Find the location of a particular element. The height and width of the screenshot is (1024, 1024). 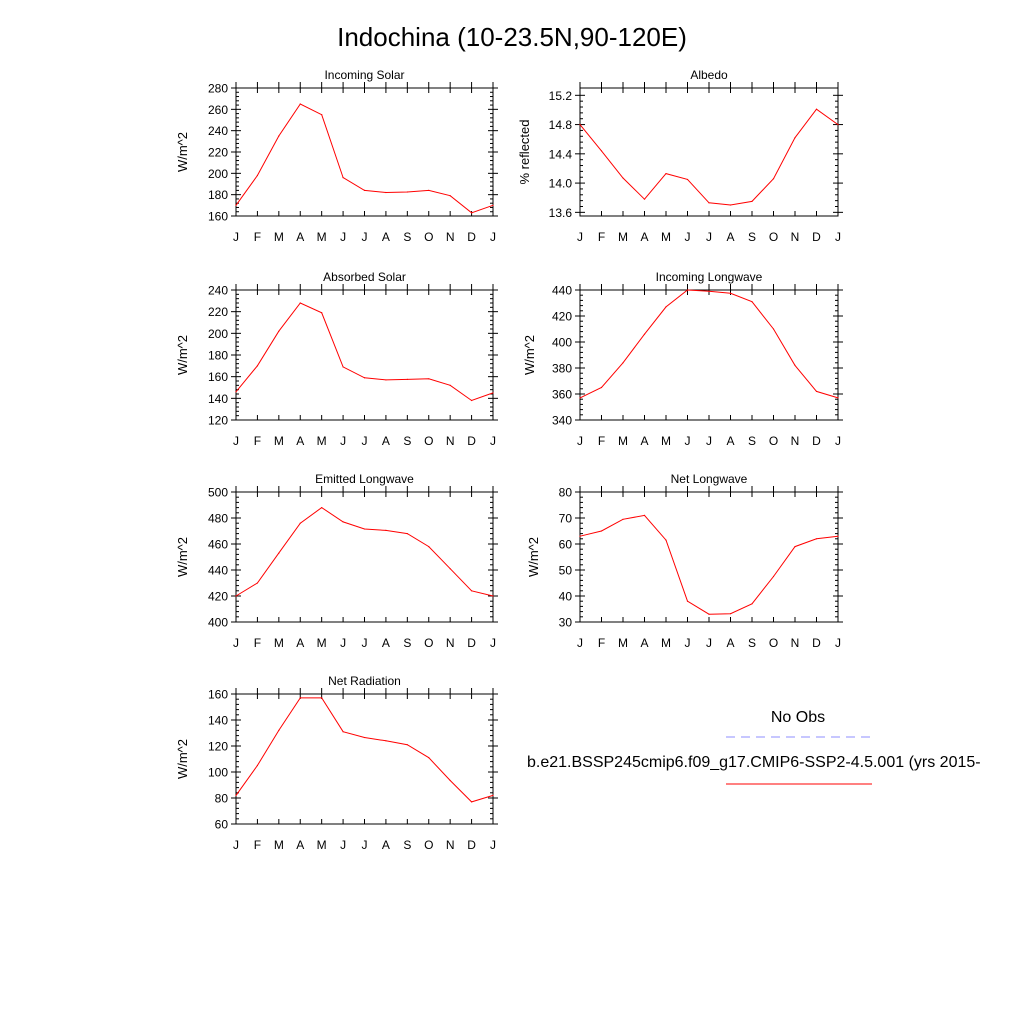

y-tick-label: 180 is located at coordinates (218, 195).